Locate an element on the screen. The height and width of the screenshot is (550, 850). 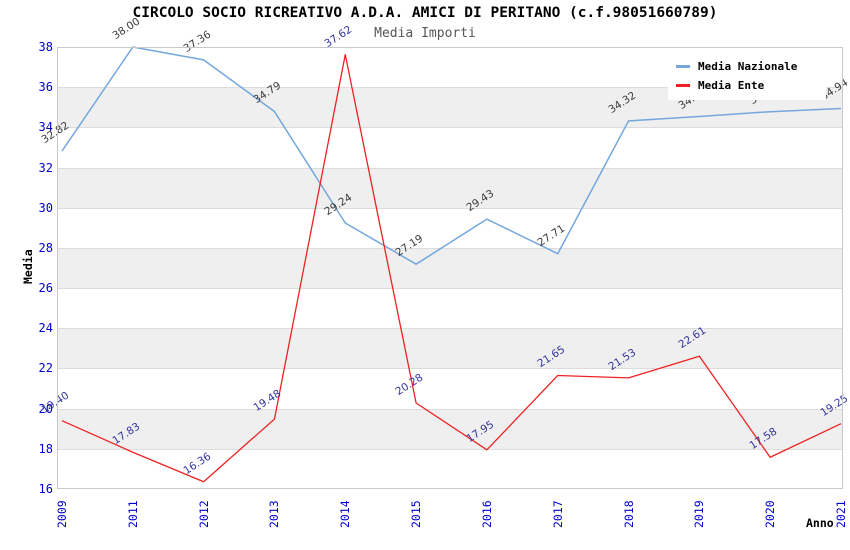
y-tick-label: 28 is located at coordinates (45, 247).